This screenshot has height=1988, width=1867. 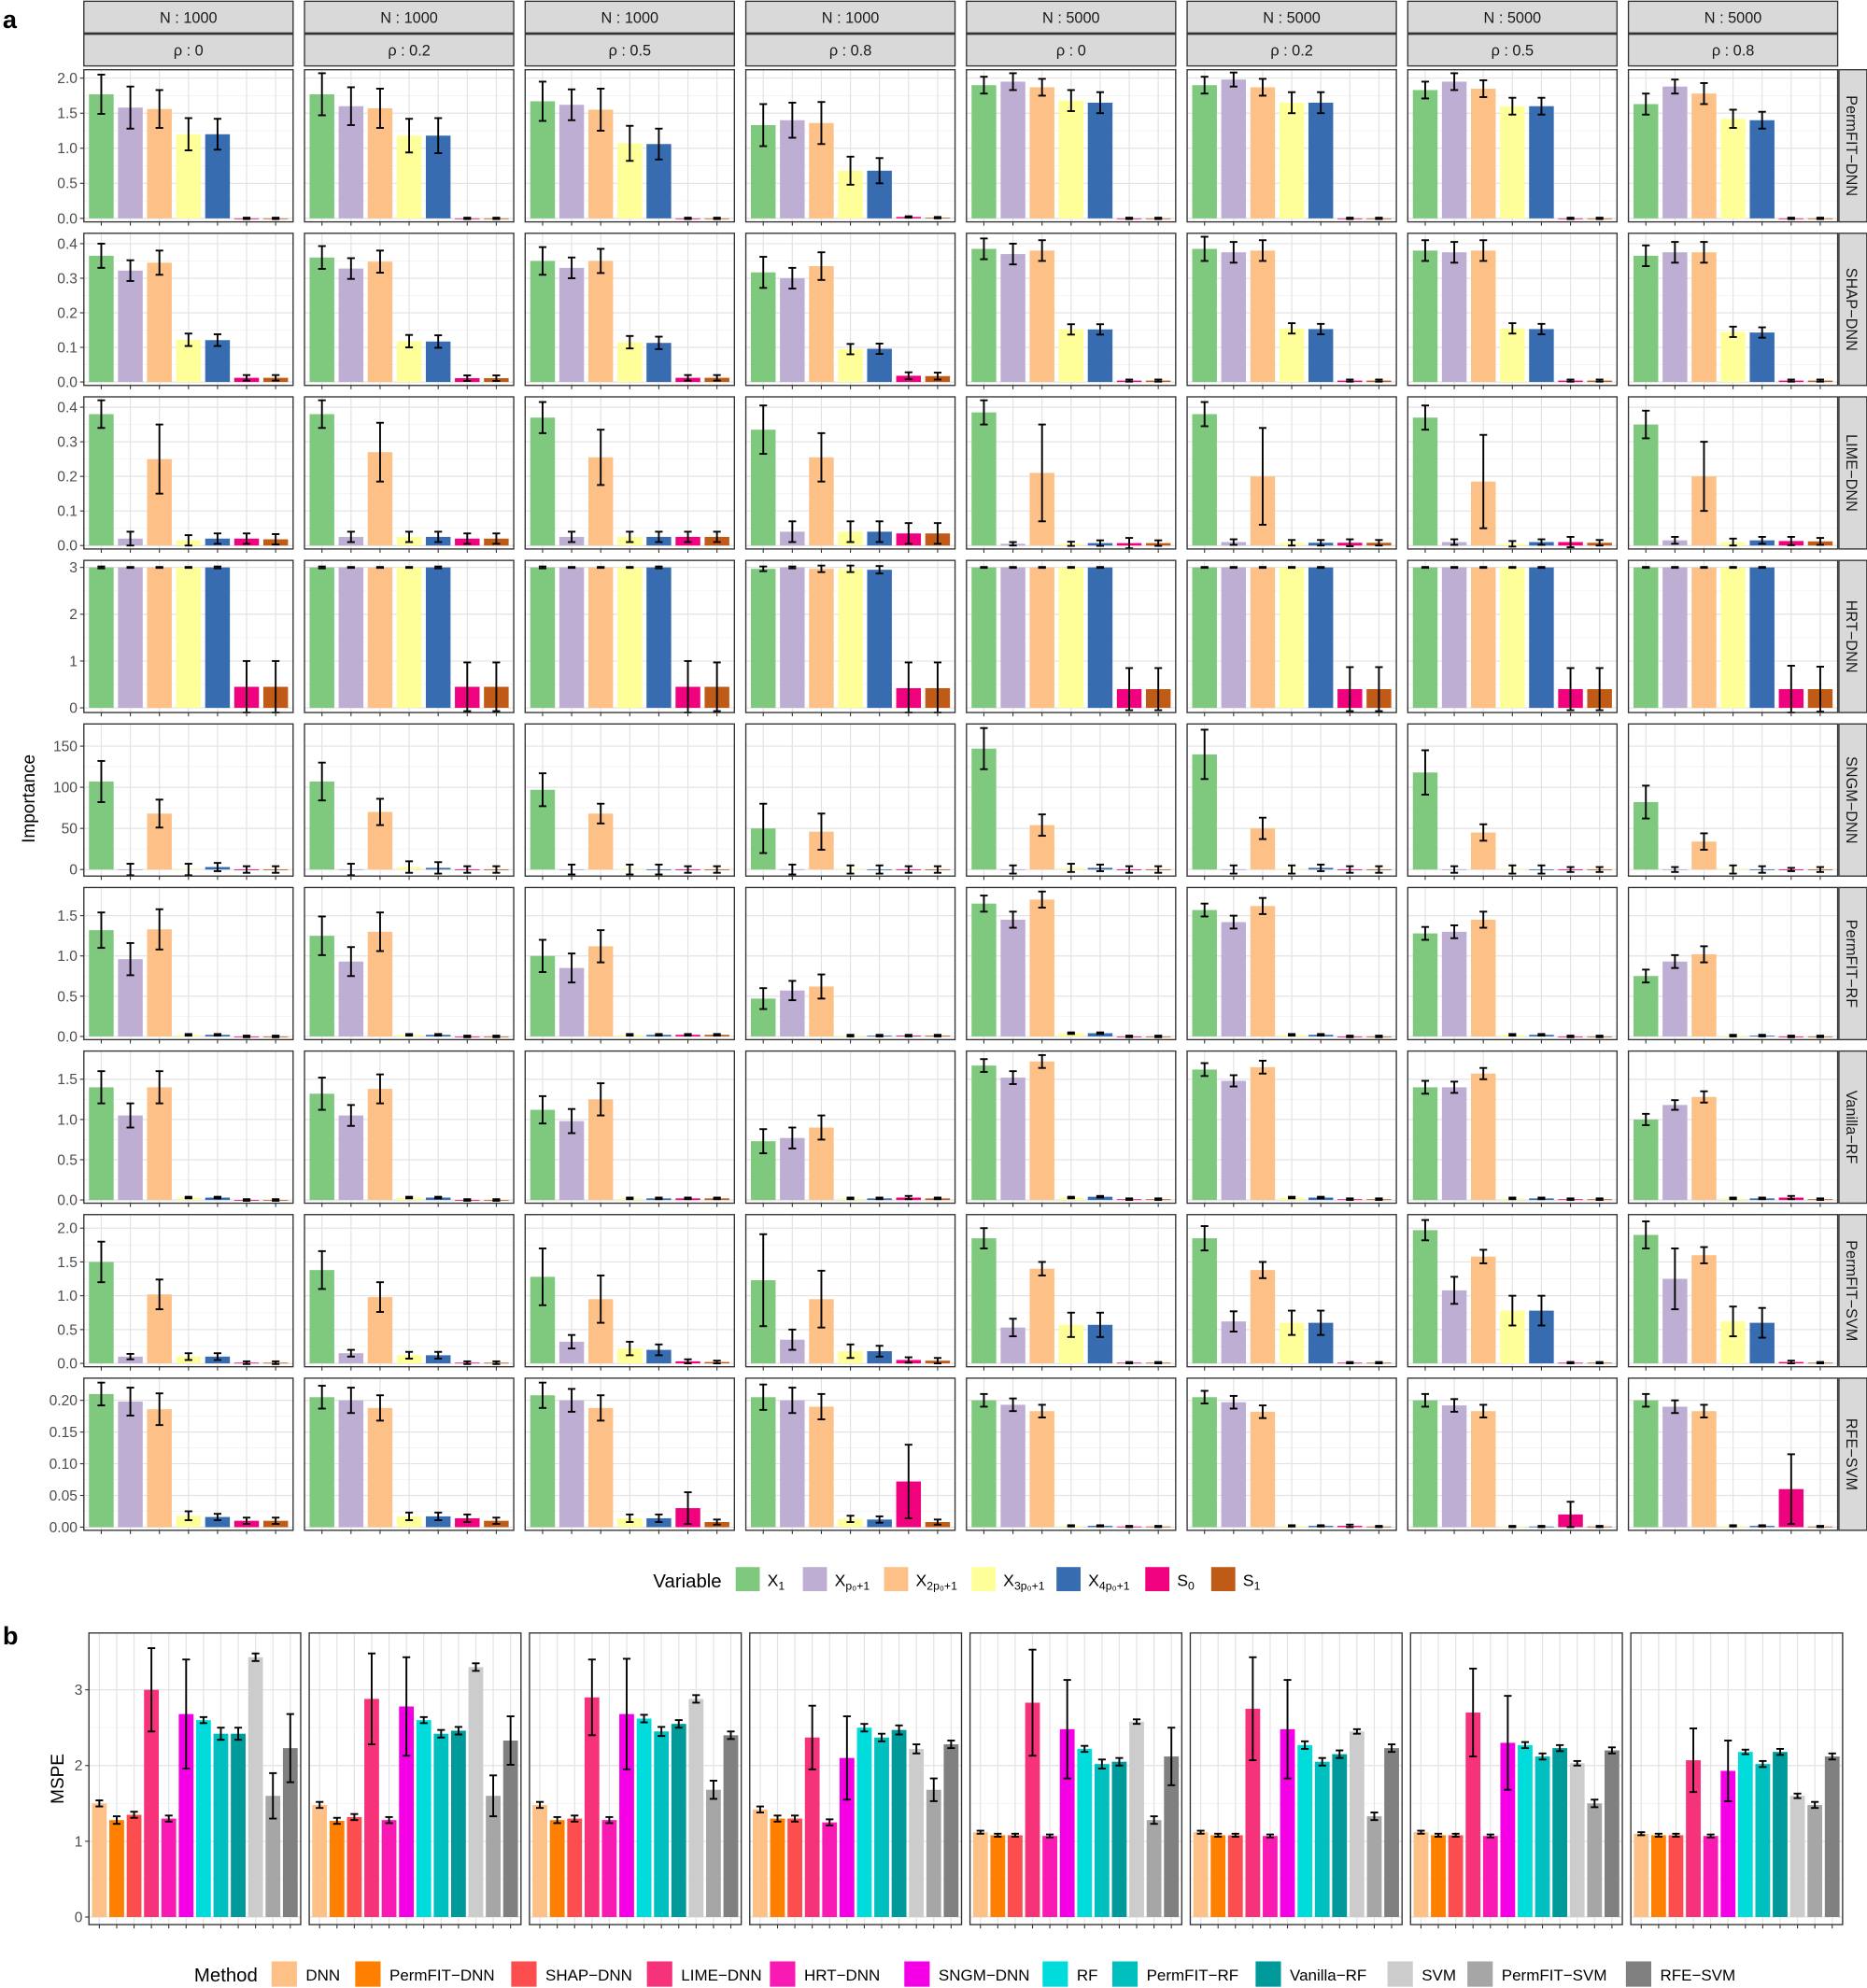 I want to click on facet-panel: 0.0 0.5 1.0 1.5, so click(x=176, y=1130).